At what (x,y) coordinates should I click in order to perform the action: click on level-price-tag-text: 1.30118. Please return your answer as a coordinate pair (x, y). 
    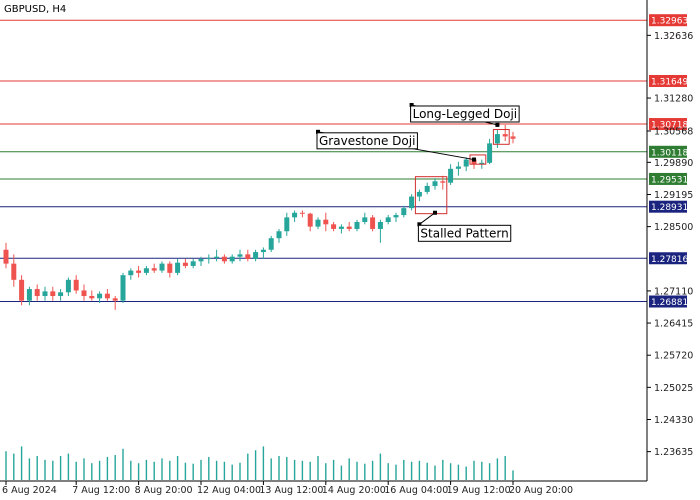
    Looking at the image, I should click on (669, 153).